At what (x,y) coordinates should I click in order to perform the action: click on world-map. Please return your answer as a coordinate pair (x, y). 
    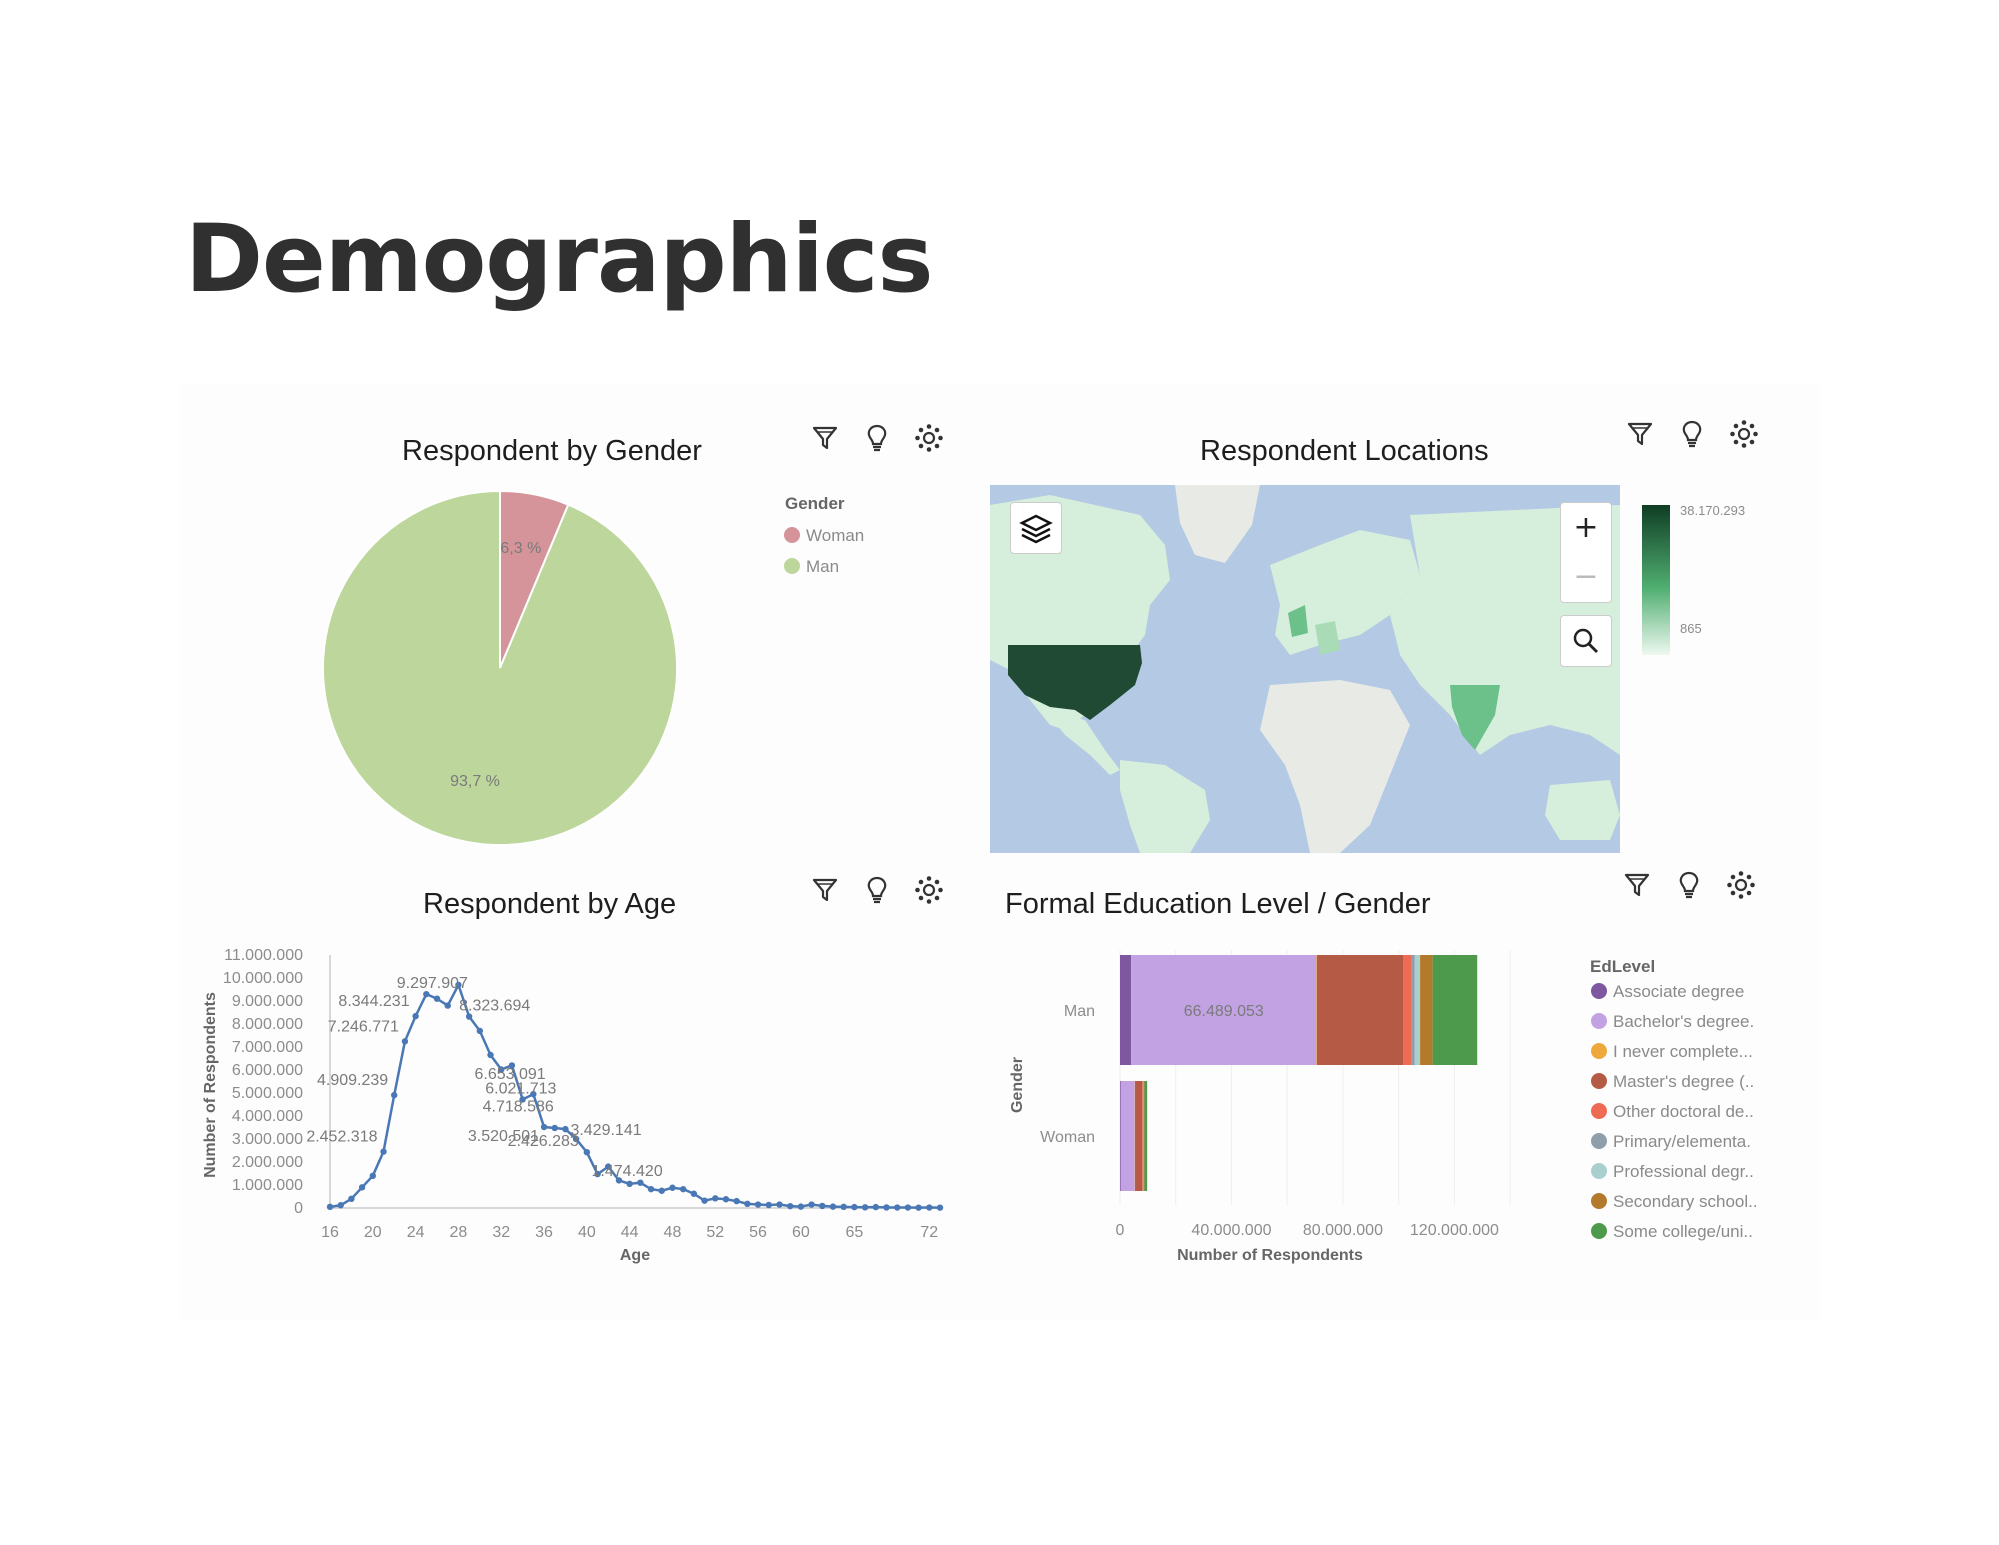
    Looking at the image, I should click on (1305, 669).